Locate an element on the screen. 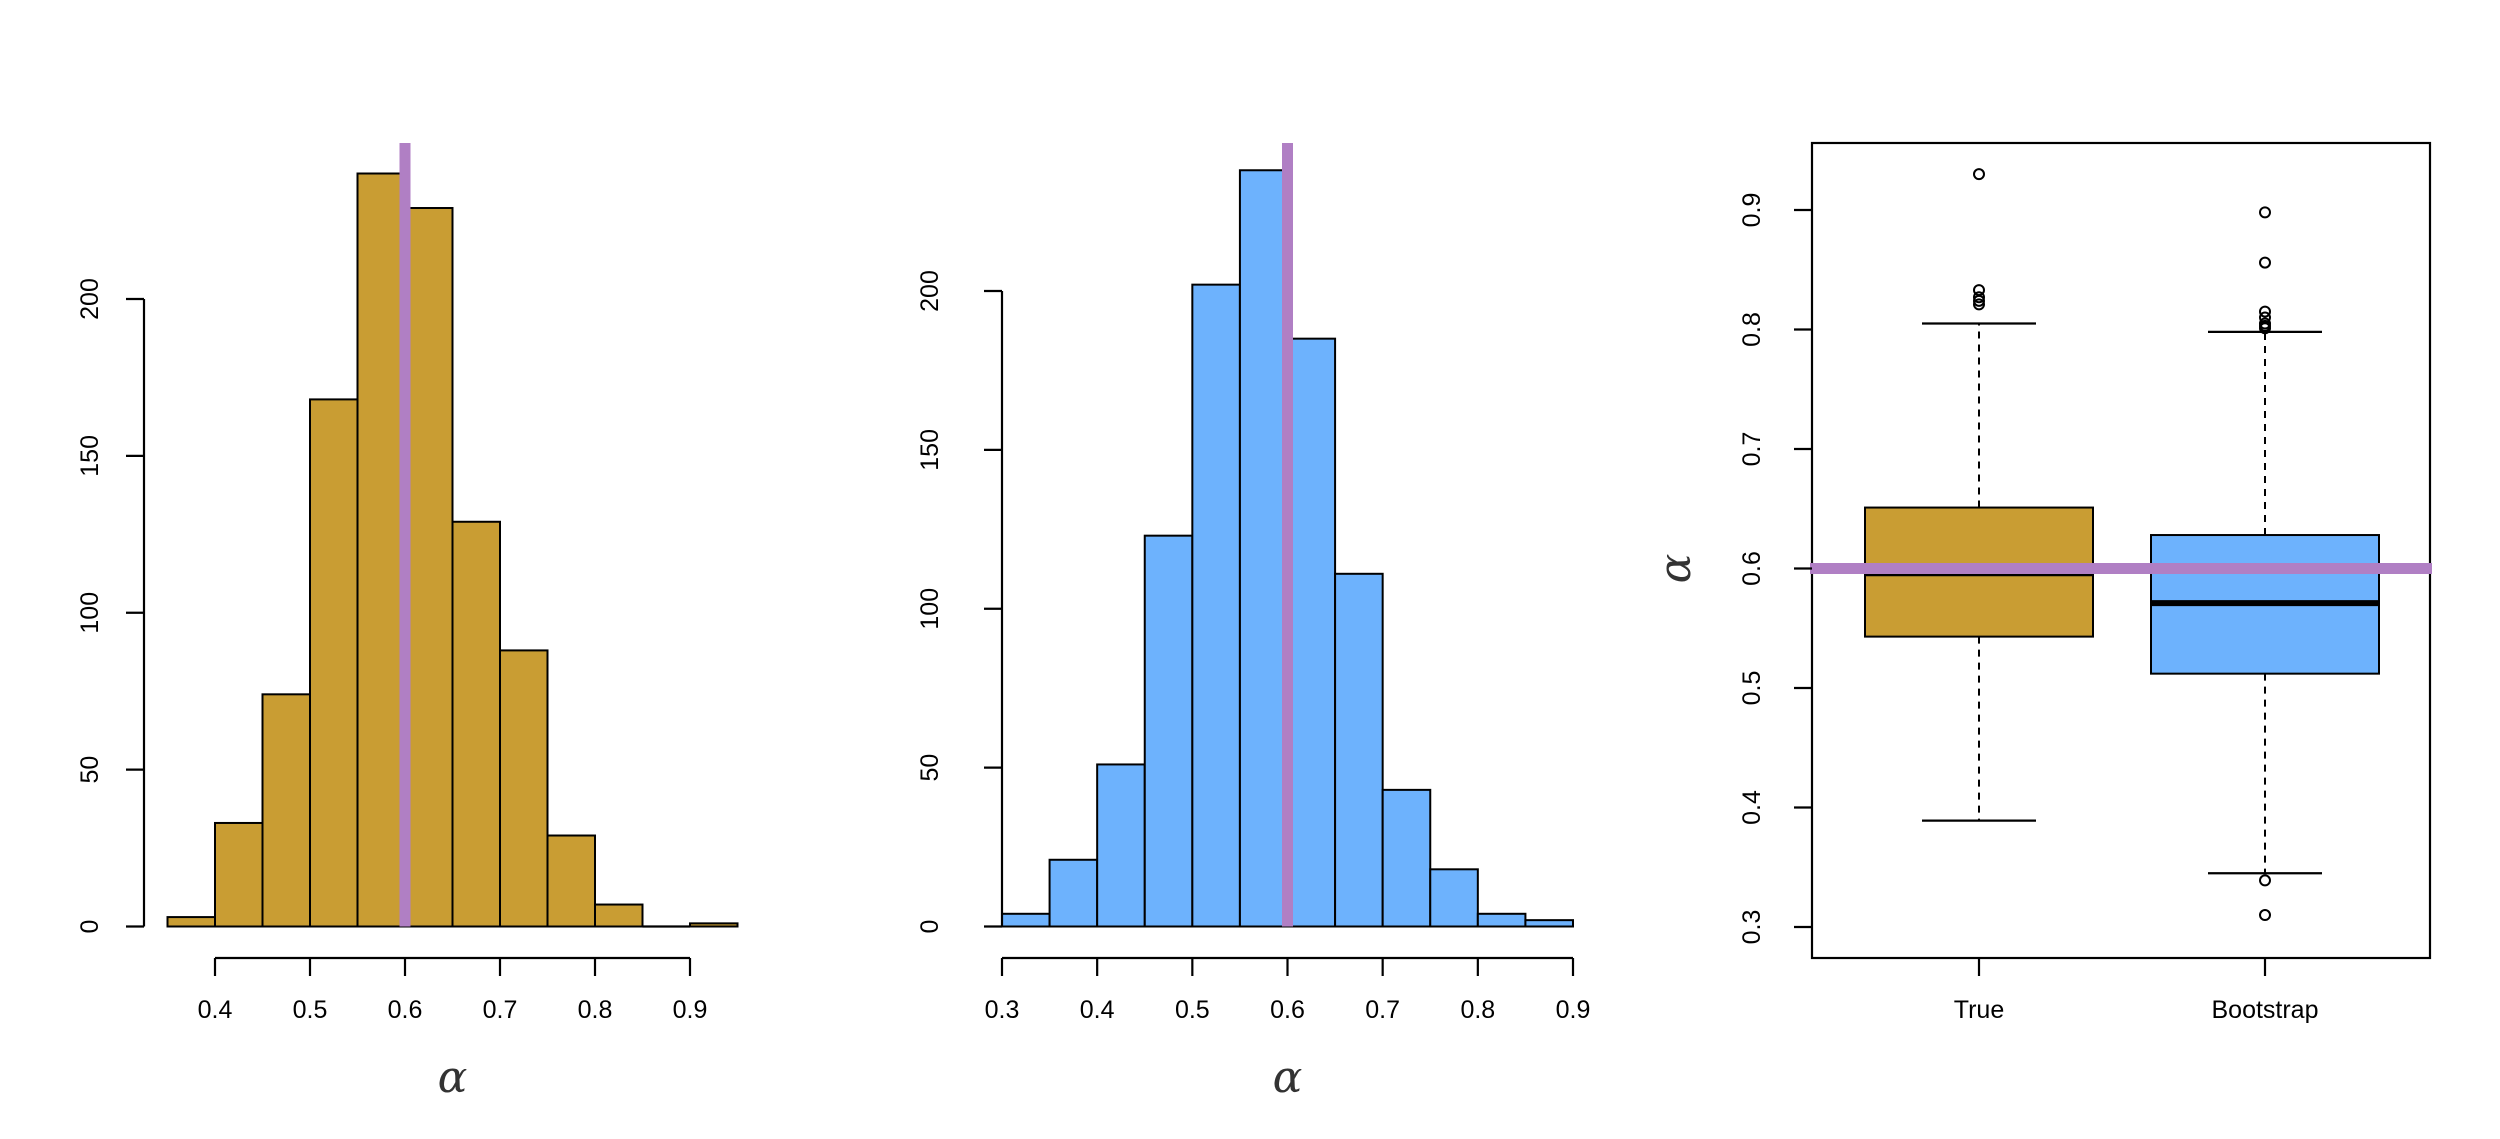 Image resolution: width=2500 pixels, height=1139 pixels. category-label: True is located at coordinates (1979, 1010).